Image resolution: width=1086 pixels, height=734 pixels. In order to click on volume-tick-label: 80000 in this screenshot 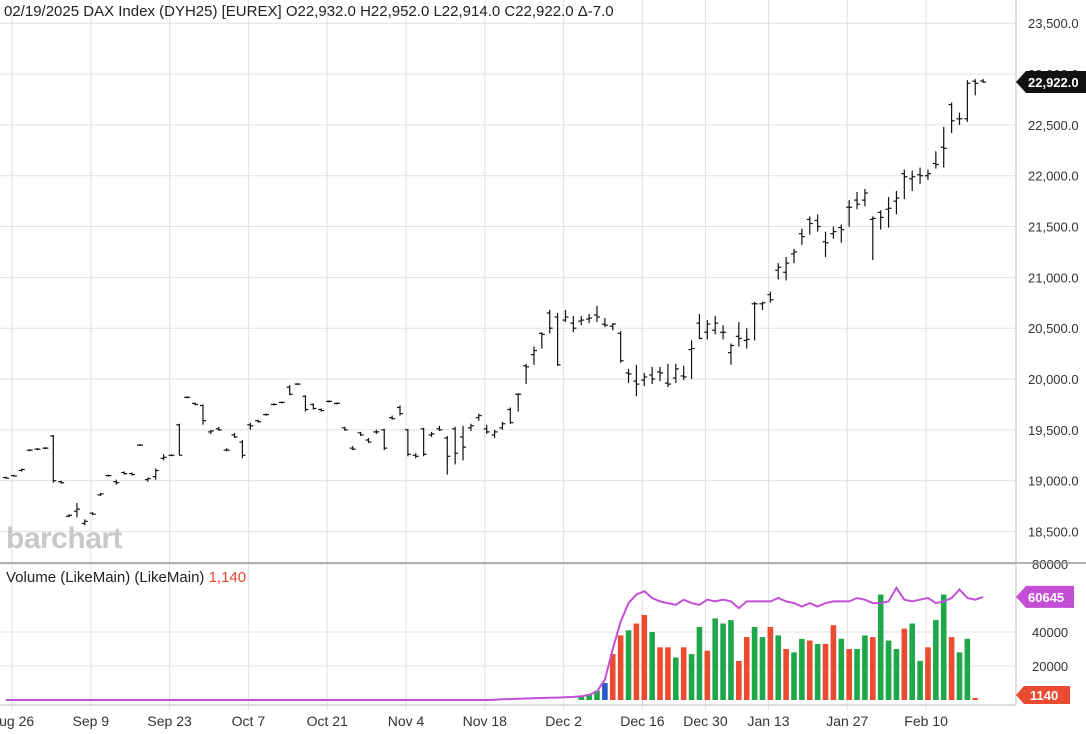, I will do `click(1050, 564)`.